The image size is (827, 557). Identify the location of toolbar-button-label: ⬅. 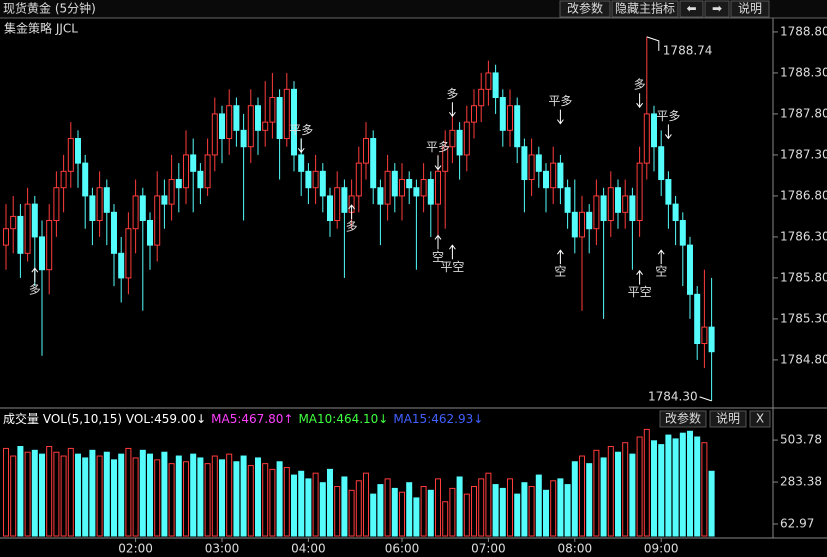
(691, 9).